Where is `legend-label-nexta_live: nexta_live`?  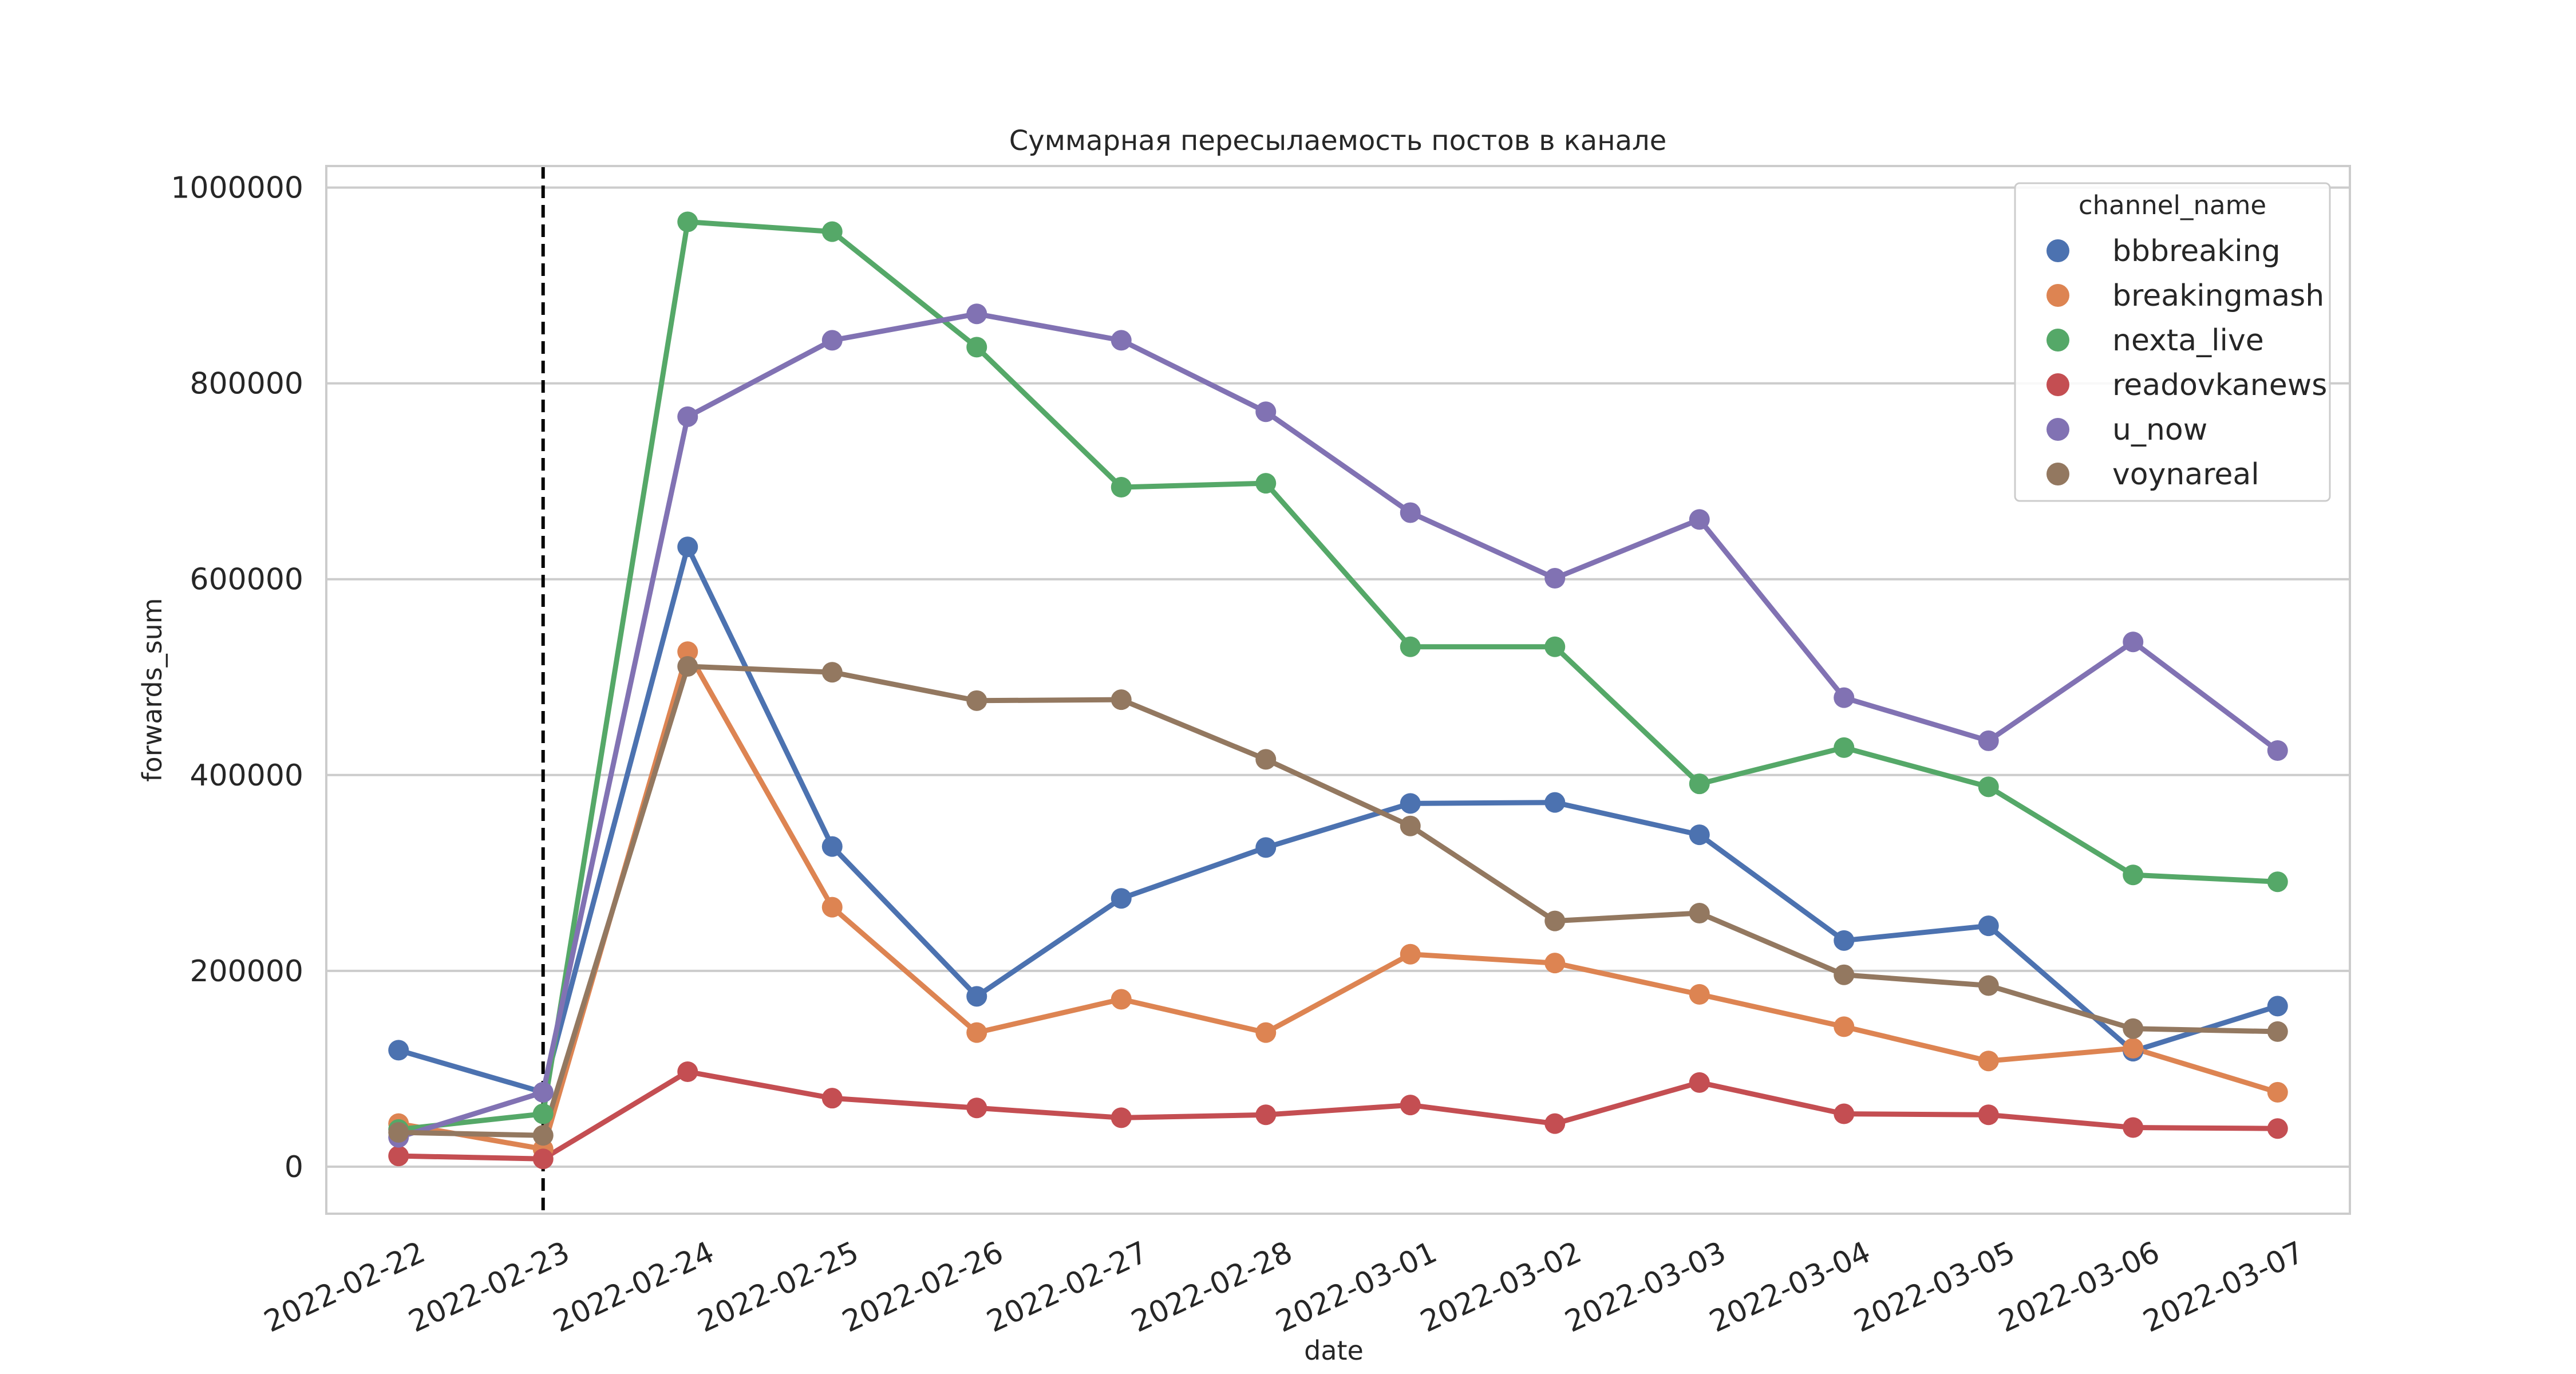 legend-label-nexta_live: nexta_live is located at coordinates (2188, 340).